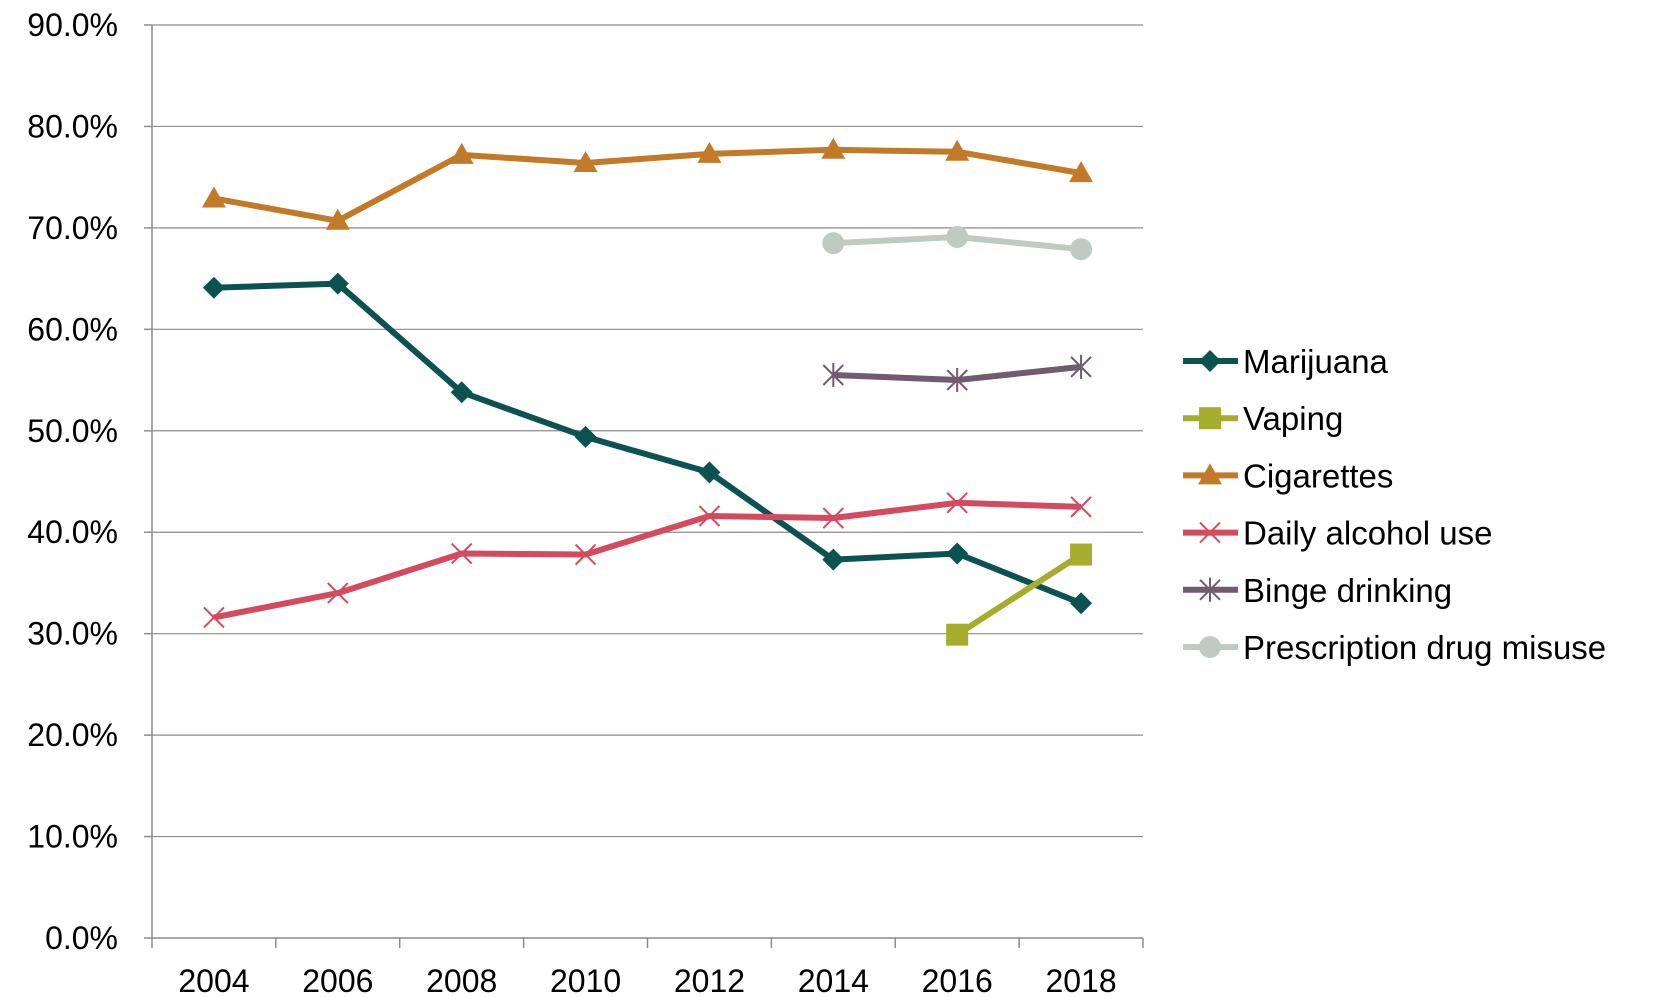 The height and width of the screenshot is (997, 1668). Describe the element at coordinates (1367, 533) in the screenshot. I see `legend-label: Daily alcohol use` at that location.